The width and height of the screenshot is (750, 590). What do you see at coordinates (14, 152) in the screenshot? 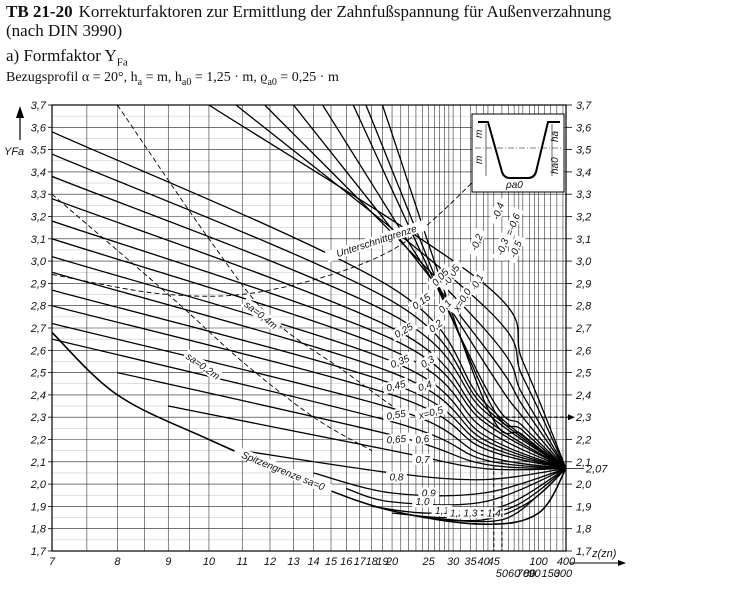
I see `y-axis-label: YFa` at bounding box center [14, 152].